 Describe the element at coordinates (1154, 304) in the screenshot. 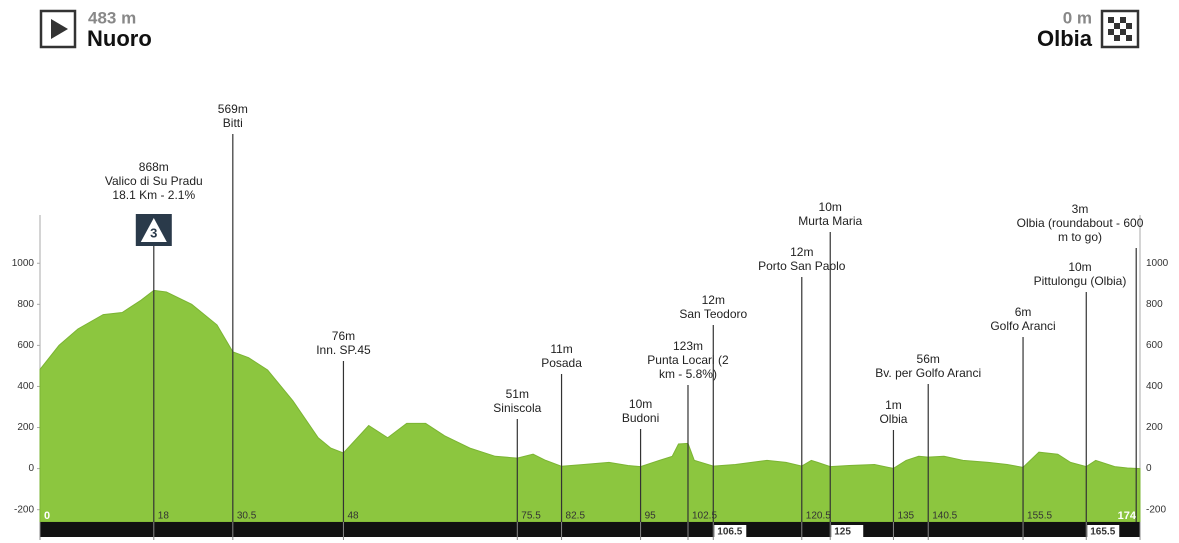

I see `y-tick-label-right: 800` at that location.